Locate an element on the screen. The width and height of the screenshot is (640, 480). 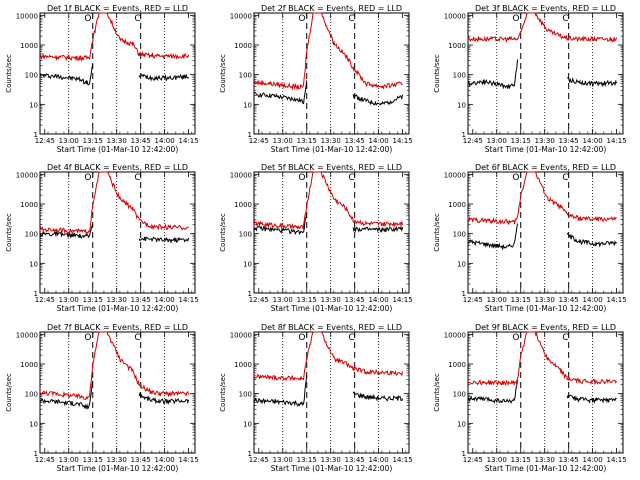
panel-title: Det 5f BLACK = Events, RED = LLD is located at coordinates (331, 167).